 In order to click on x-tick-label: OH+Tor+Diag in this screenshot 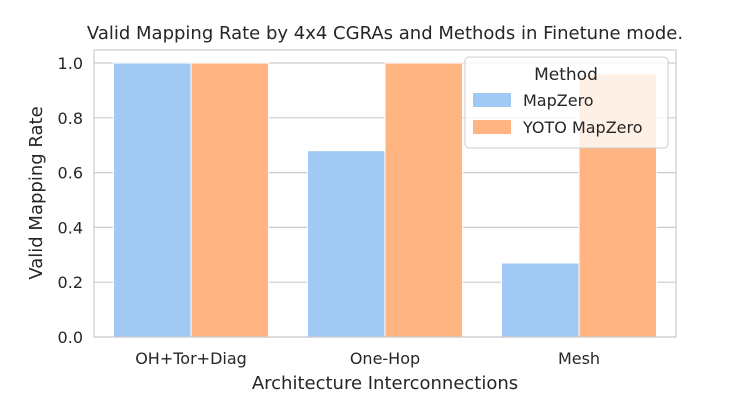, I will do `click(191, 358)`.